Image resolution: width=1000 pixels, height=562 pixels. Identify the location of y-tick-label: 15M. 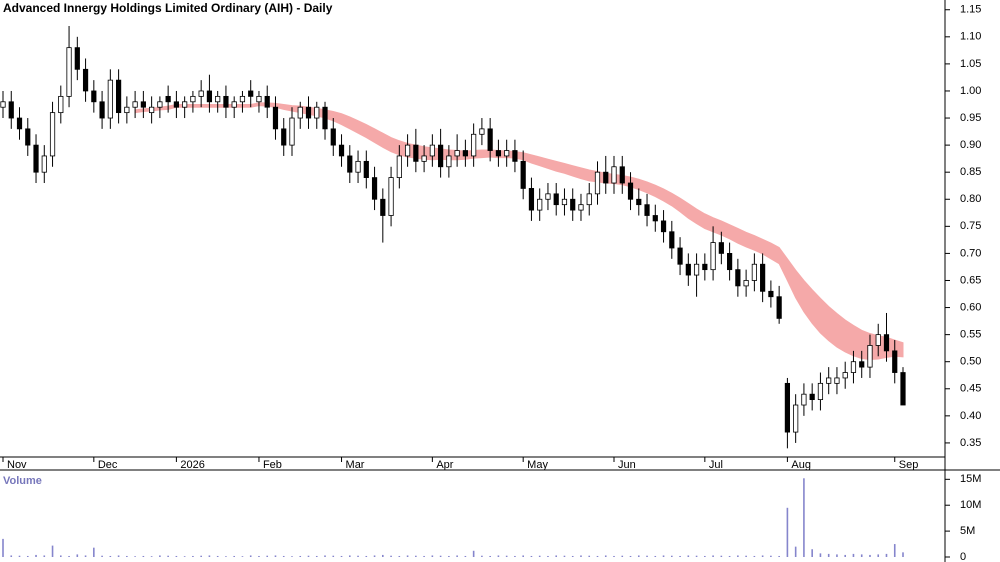
(970, 479).